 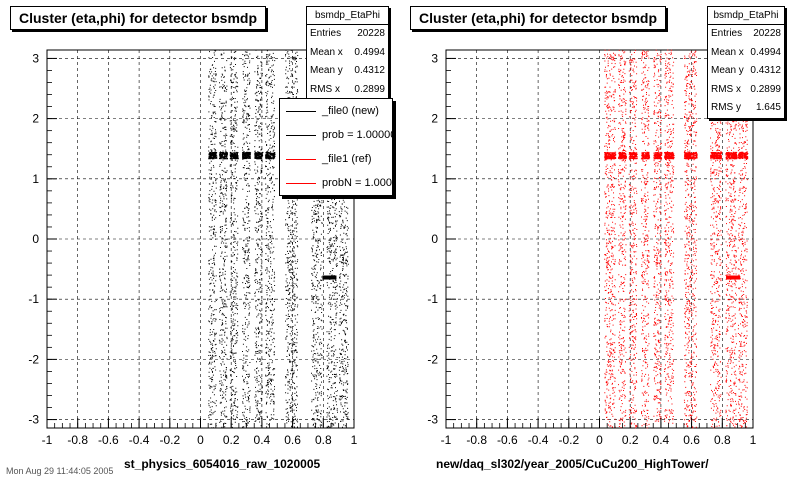 I want to click on legend-label: prob = 1.000000, so click(x=357, y=135).